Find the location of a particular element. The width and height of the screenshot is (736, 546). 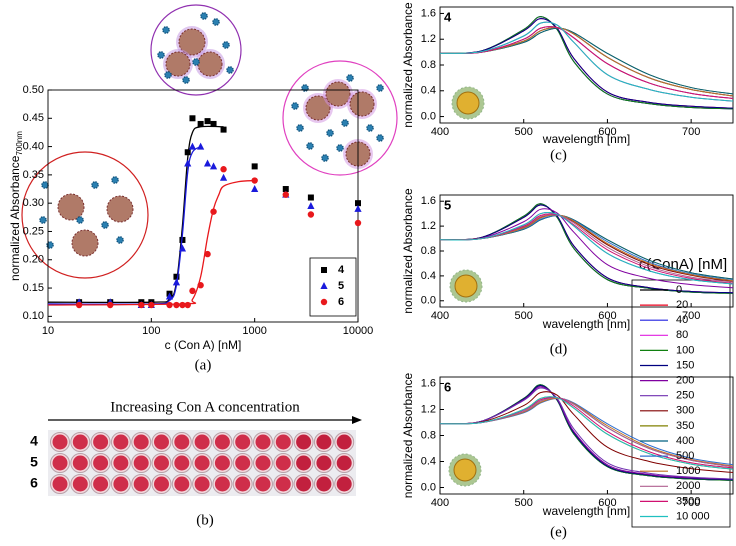

arrow-head is located at coordinates (357, 420).